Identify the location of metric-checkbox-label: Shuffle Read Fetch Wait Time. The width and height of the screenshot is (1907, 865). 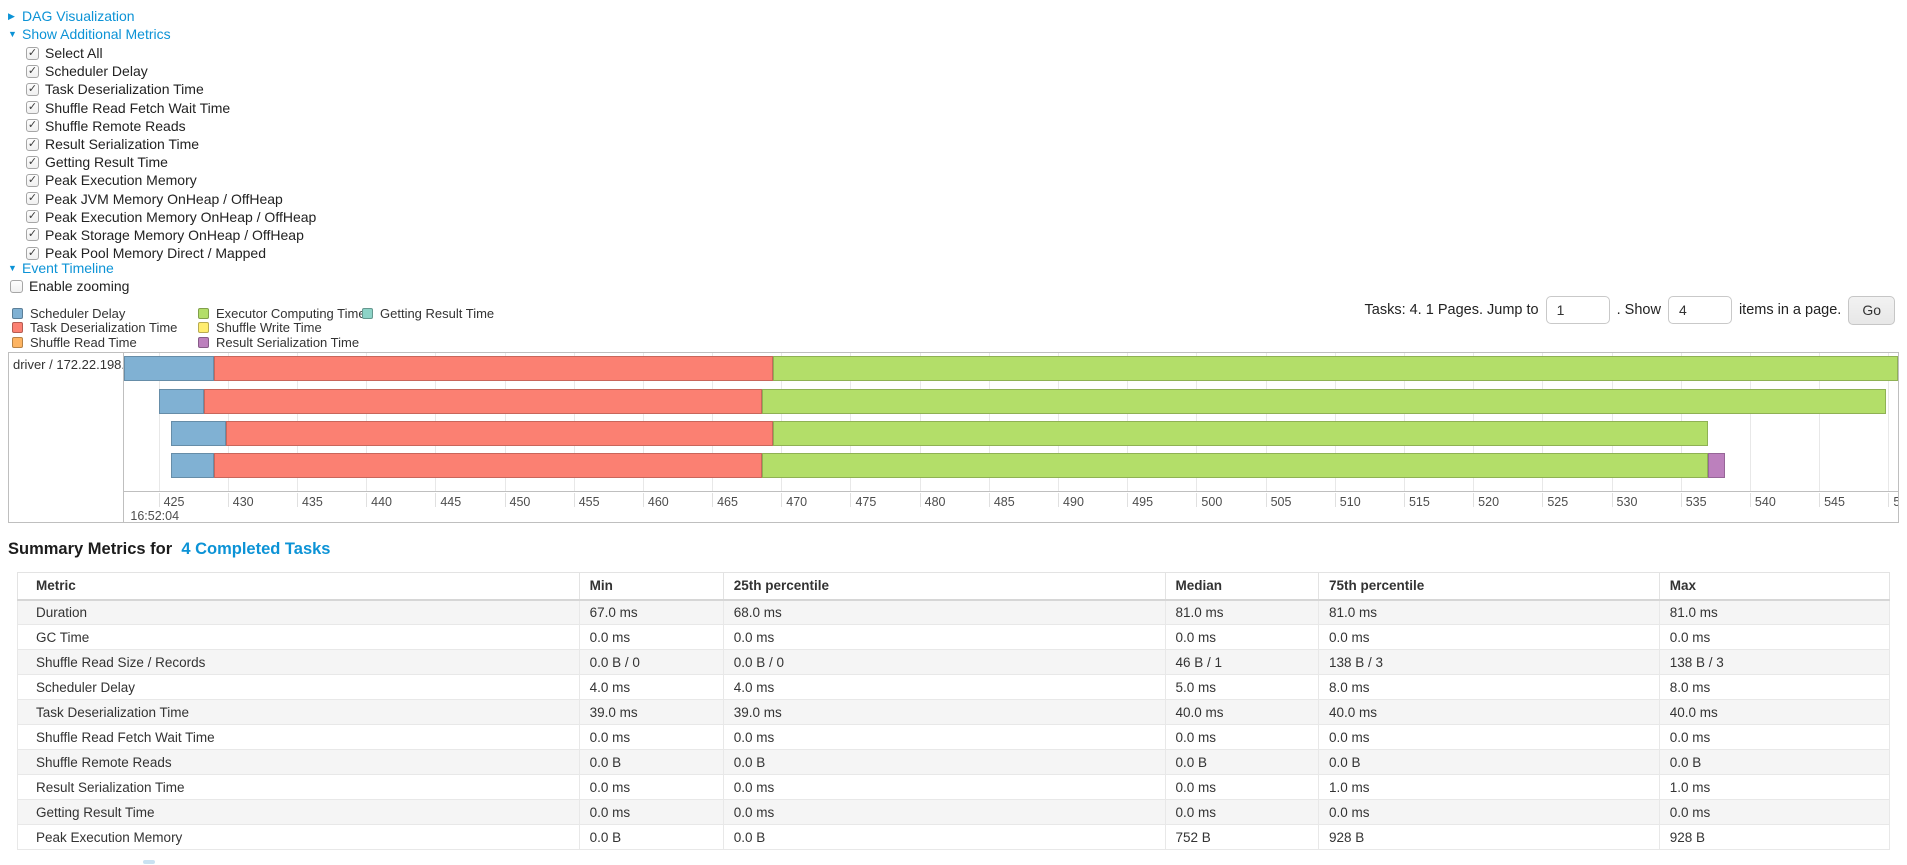
(138, 107).